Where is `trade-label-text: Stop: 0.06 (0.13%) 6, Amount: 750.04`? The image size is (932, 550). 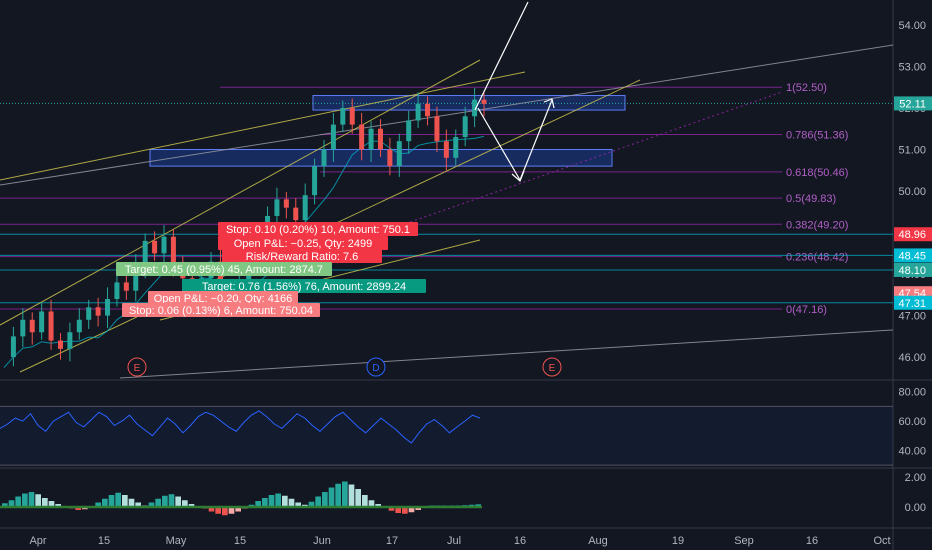
trade-label-text: Stop: 0.06 (0.13%) 6, Amount: 750.04 is located at coordinates (221, 311).